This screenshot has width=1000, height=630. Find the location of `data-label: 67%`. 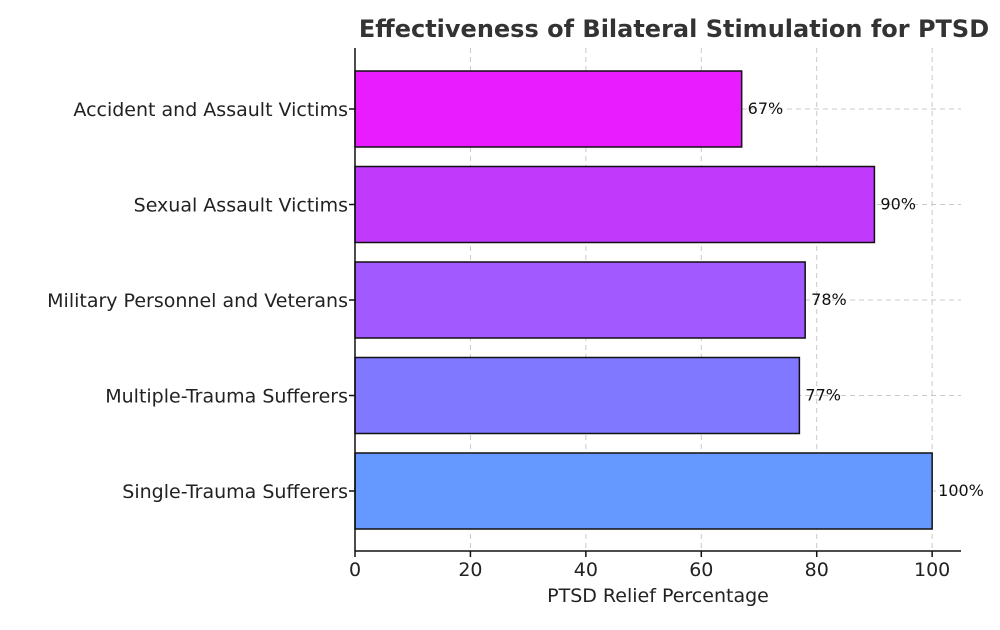

data-label: 67% is located at coordinates (766, 108).